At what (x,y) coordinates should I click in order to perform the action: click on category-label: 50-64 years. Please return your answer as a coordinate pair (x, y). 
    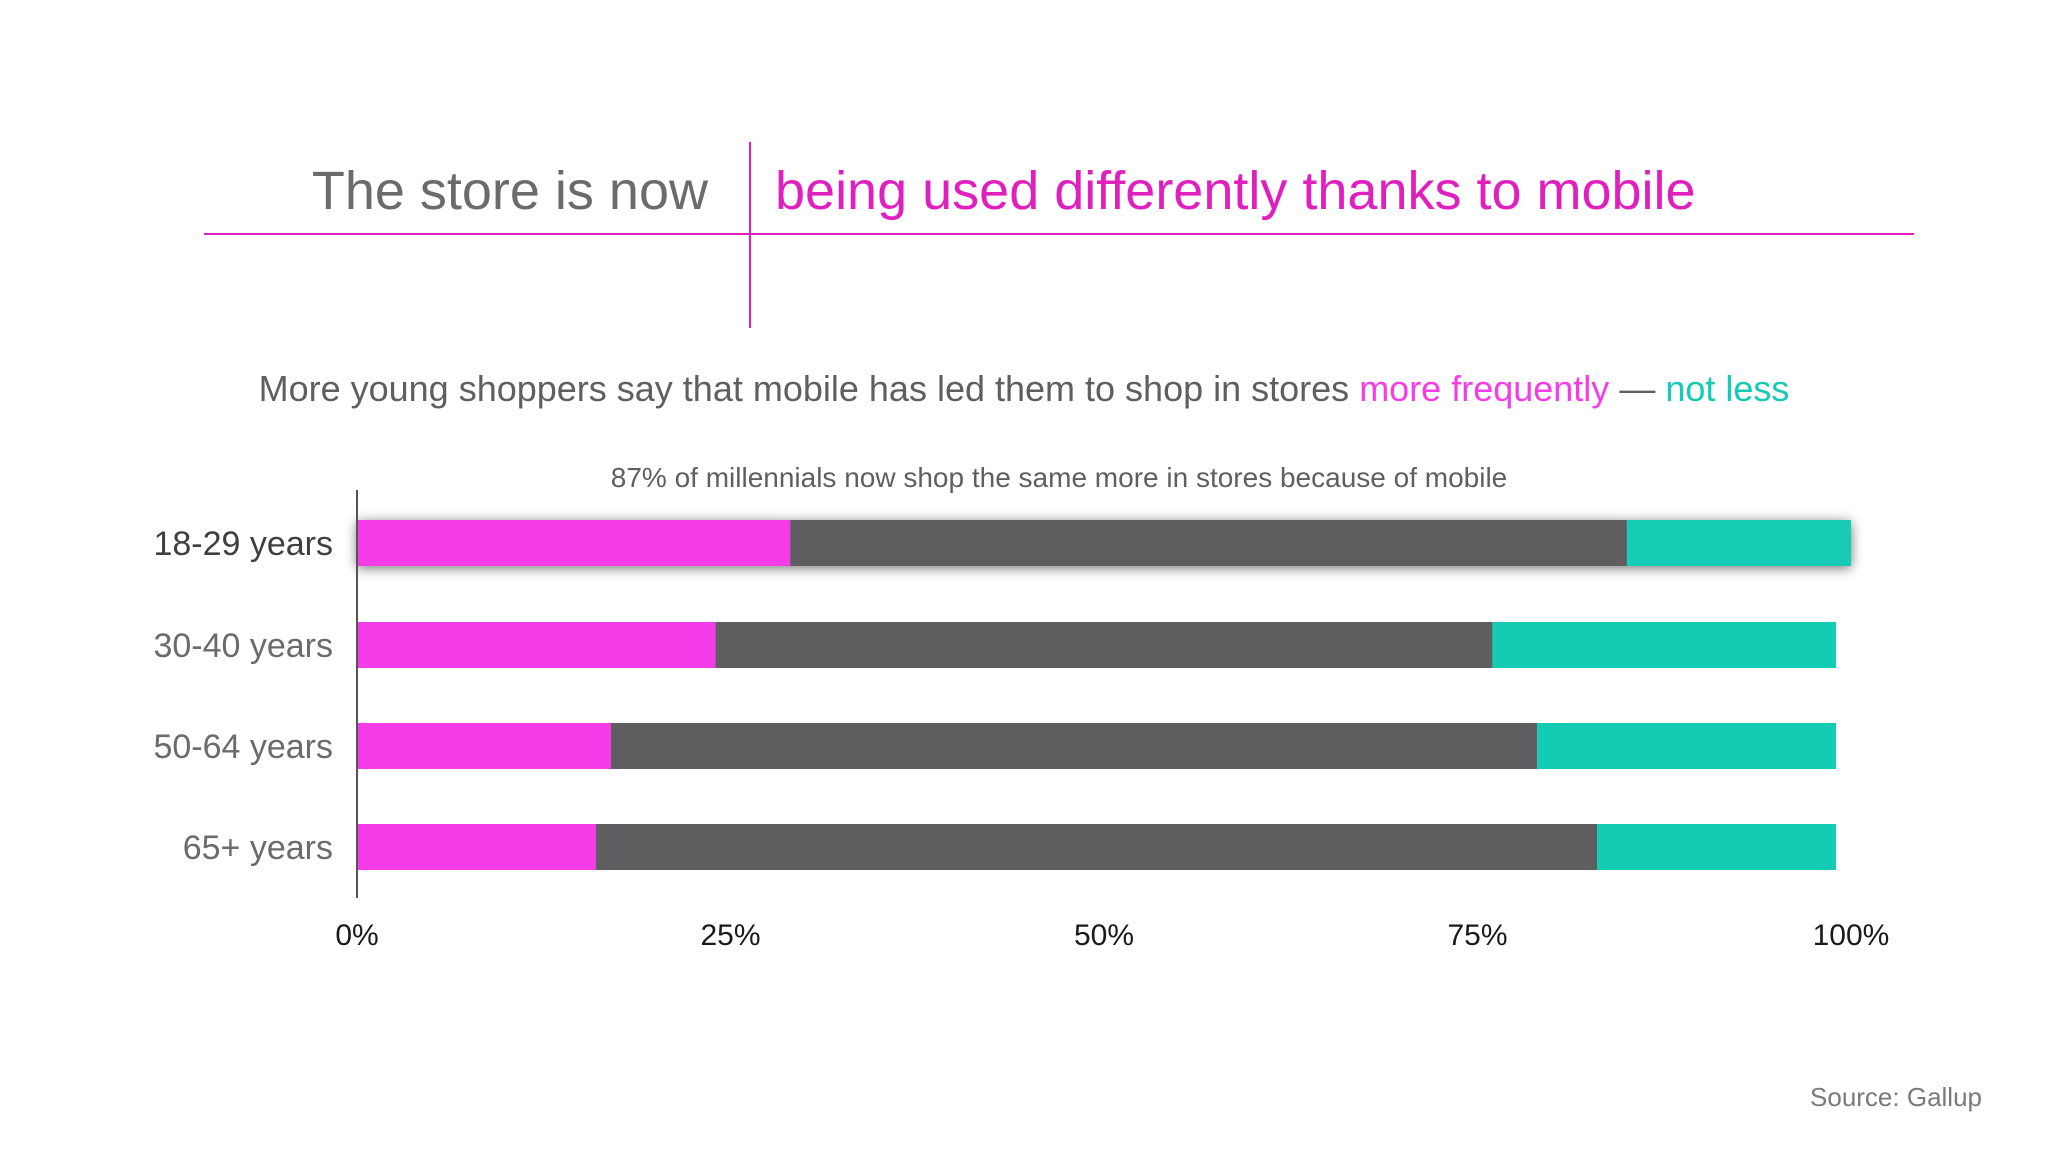
    Looking at the image, I should click on (243, 747).